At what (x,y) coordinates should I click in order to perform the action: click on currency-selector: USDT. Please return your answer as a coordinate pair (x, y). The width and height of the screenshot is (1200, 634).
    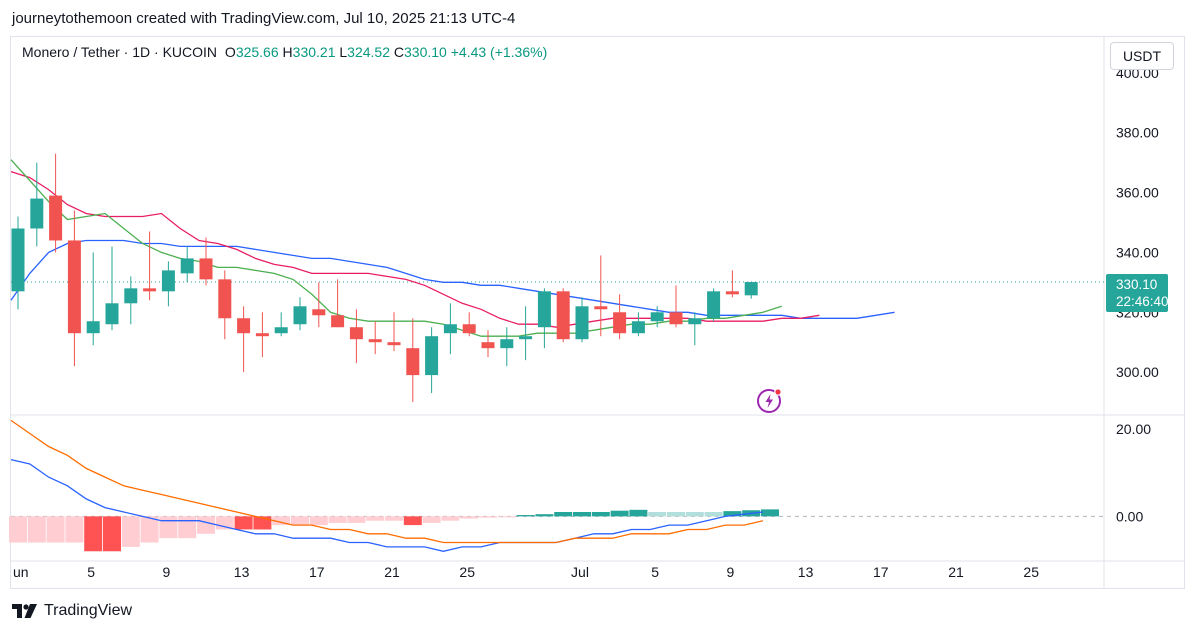
    Looking at the image, I should click on (1142, 56).